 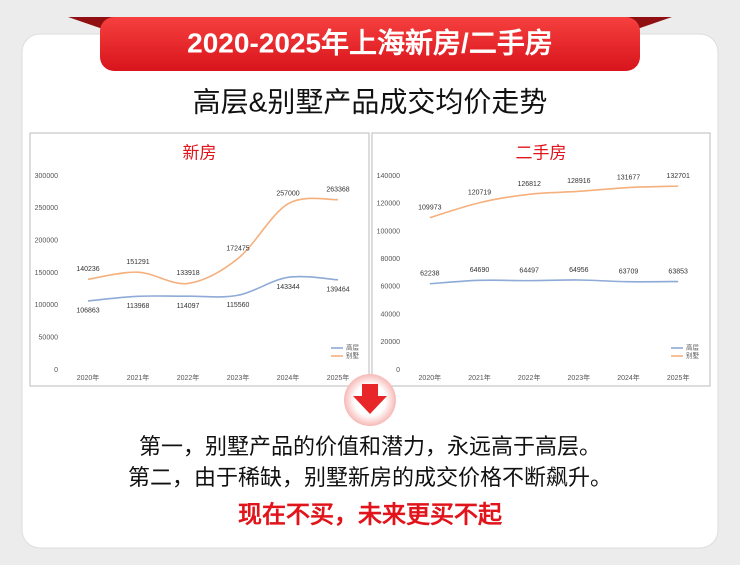 What do you see at coordinates (430, 274) in the screenshot?
I see `data-label: 62238` at bounding box center [430, 274].